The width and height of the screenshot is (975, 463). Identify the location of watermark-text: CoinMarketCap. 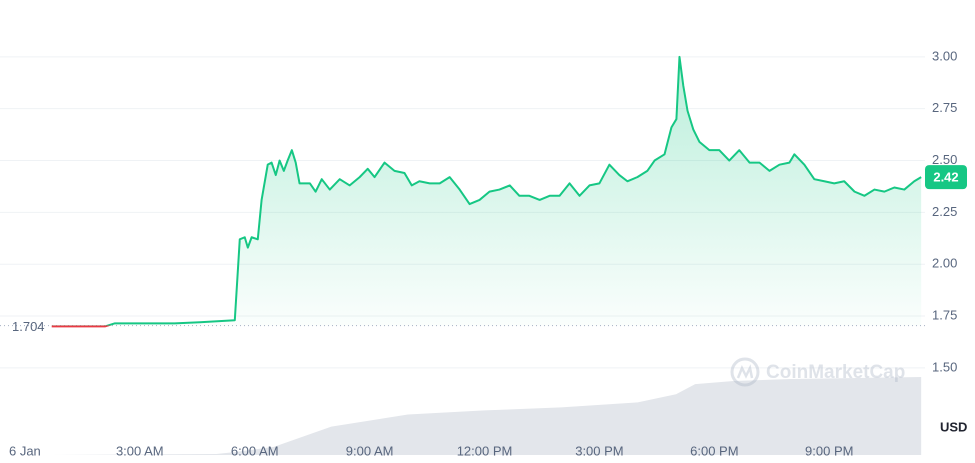
(835, 372).